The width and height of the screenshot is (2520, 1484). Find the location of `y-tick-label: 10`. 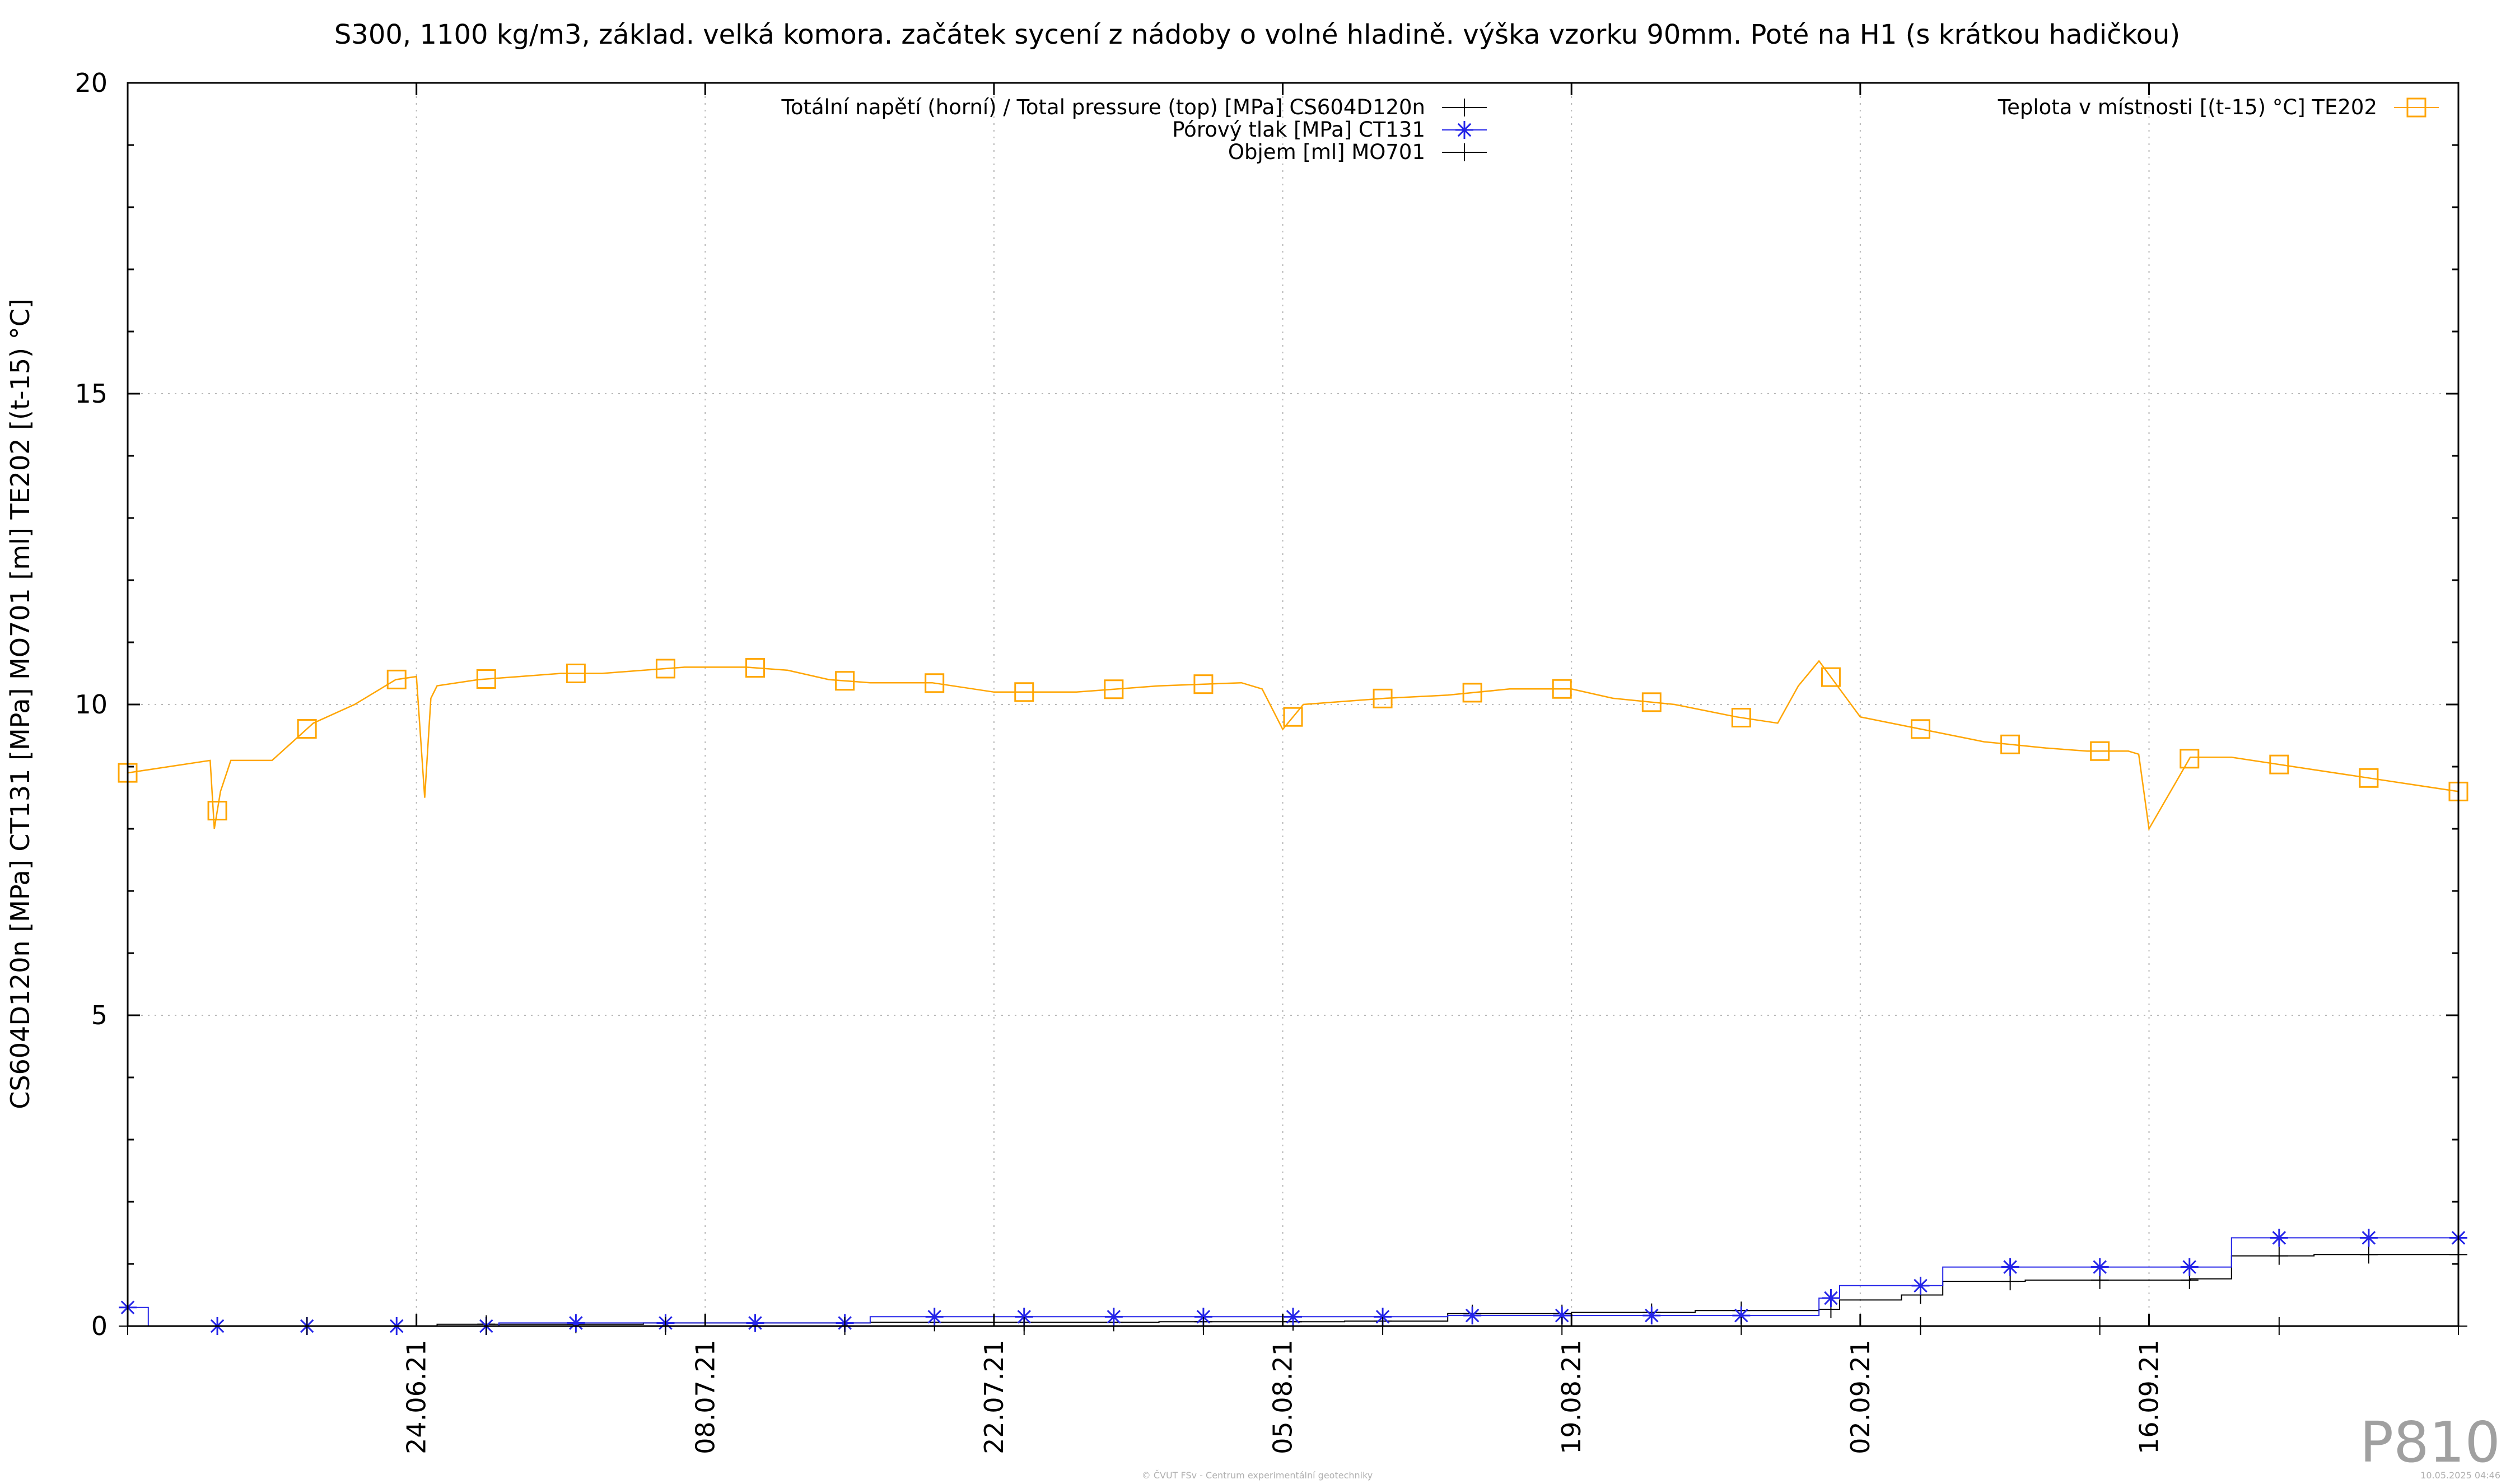

y-tick-label: 10 is located at coordinates (91, 705).